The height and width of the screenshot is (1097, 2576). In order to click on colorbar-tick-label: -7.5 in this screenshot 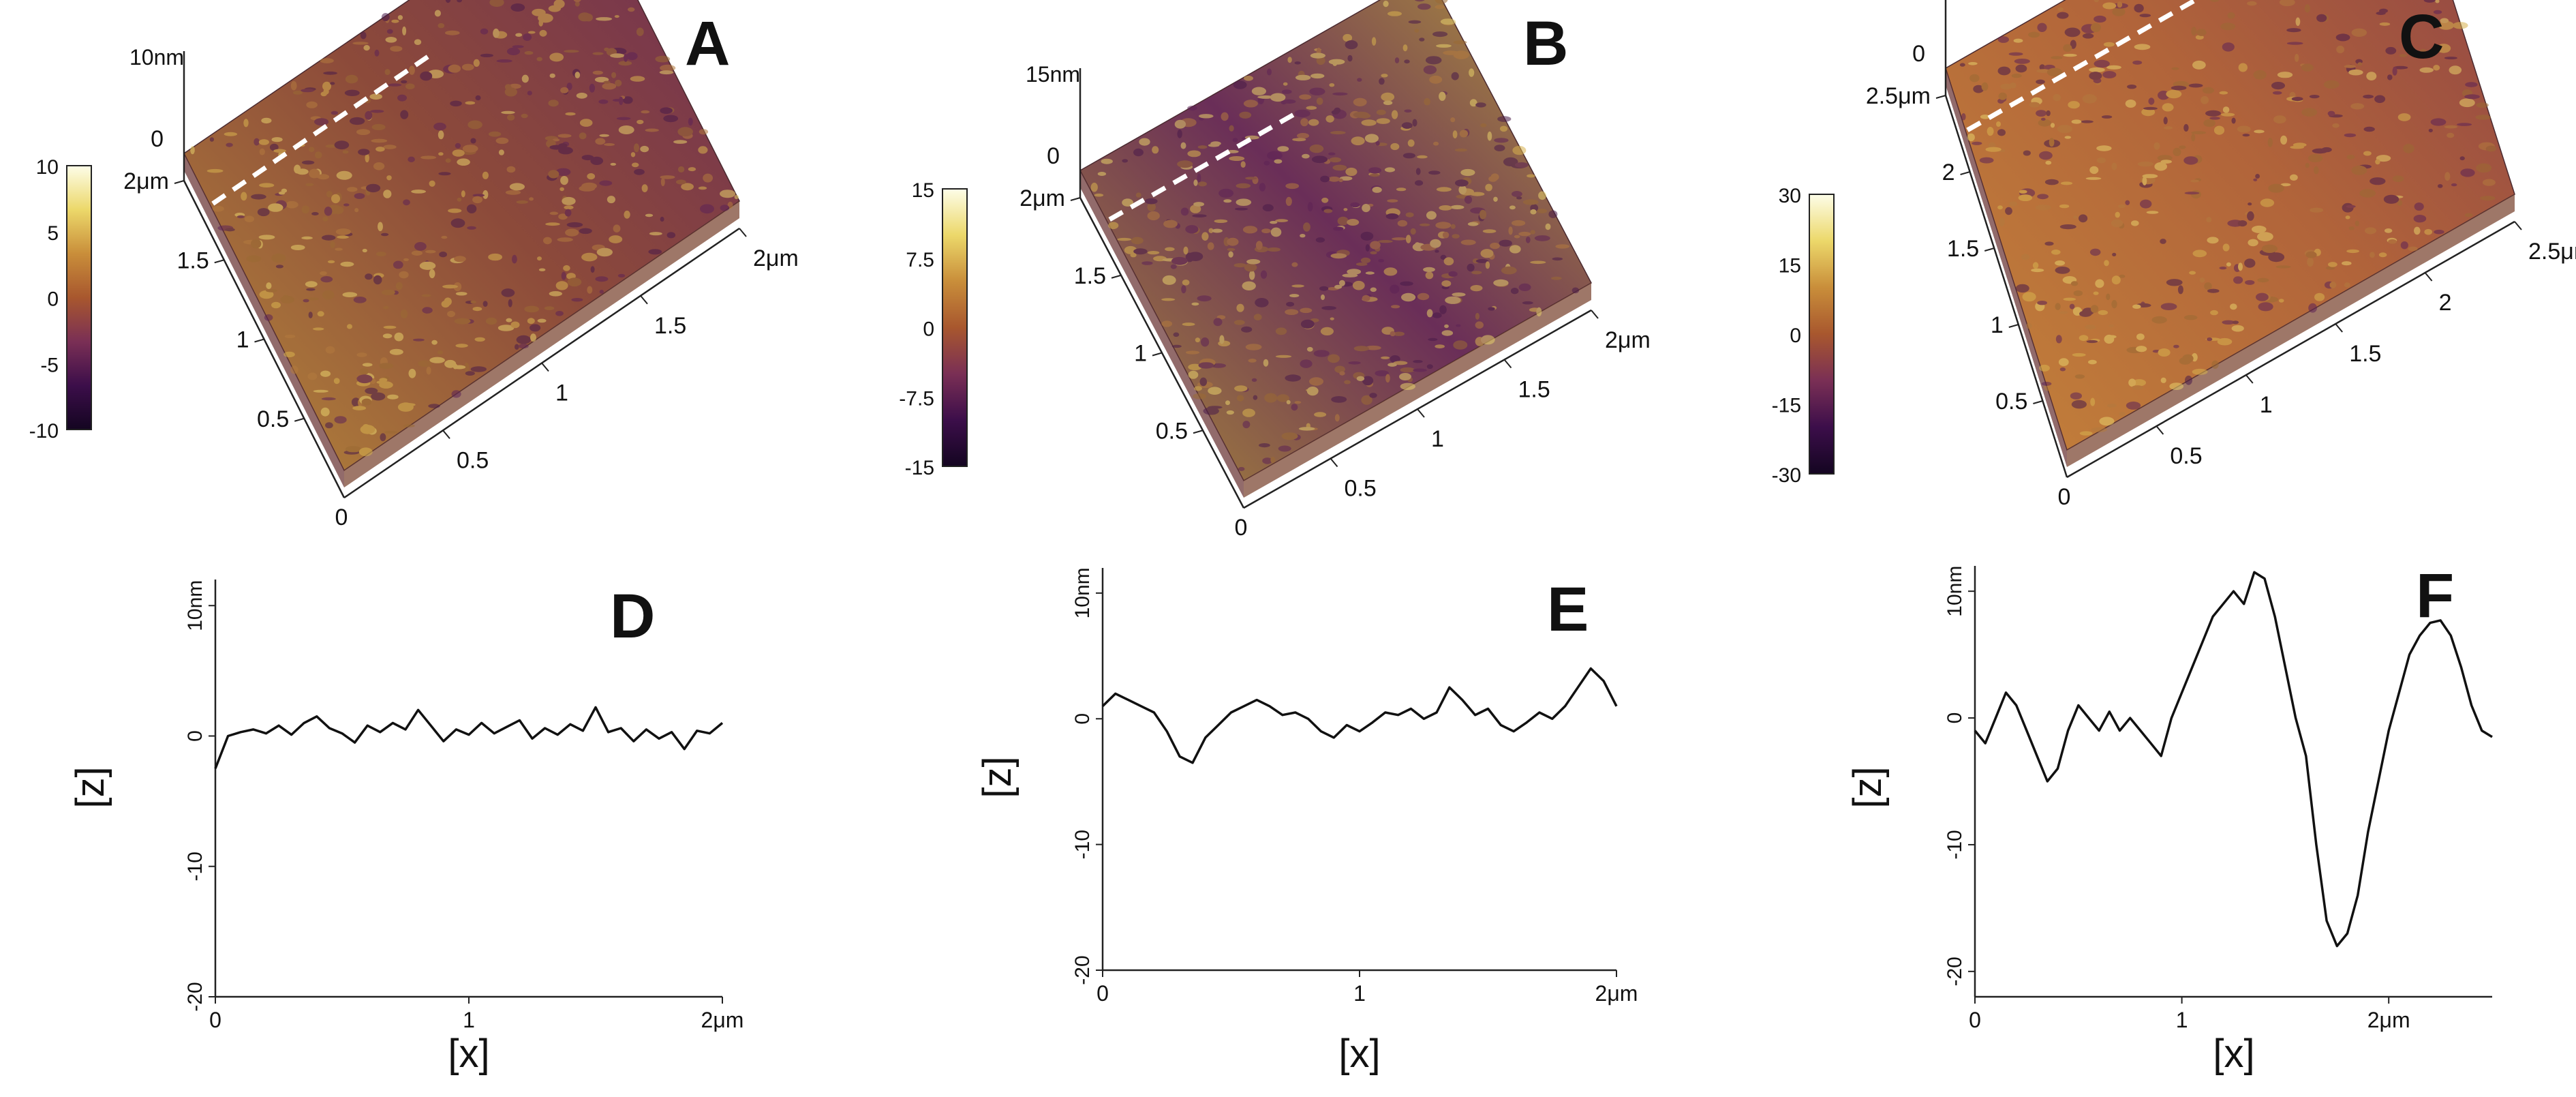, I will do `click(917, 399)`.